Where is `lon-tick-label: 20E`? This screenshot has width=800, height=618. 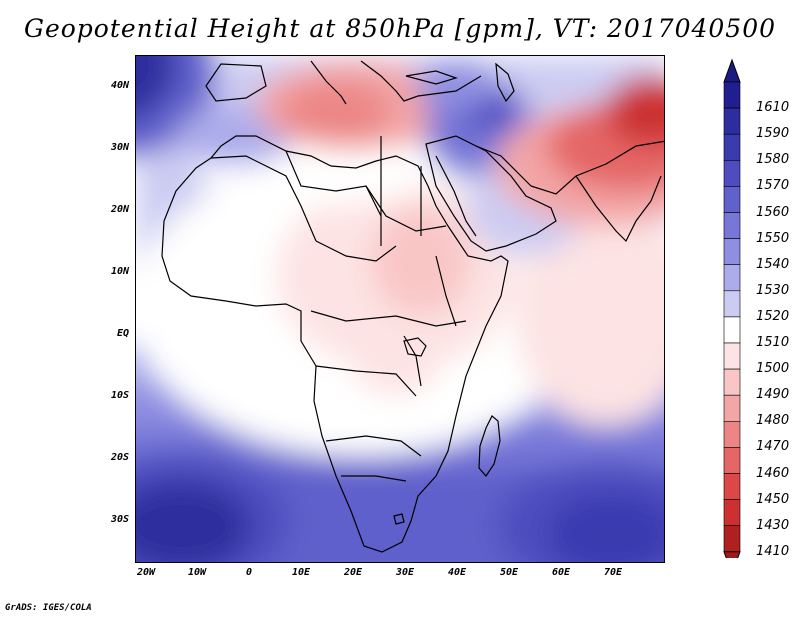
lon-tick-label: 20E is located at coordinates (353, 572).